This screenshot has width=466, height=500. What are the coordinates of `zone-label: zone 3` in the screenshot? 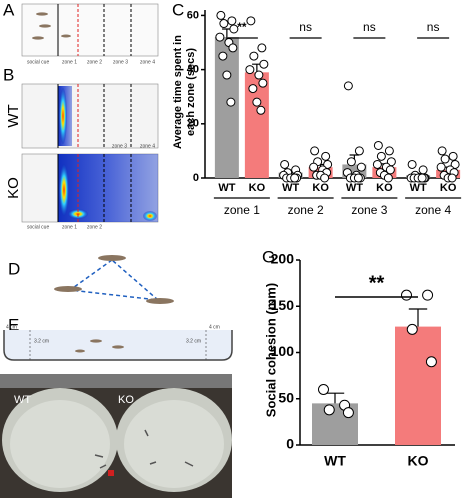 It's located at (119, 146).